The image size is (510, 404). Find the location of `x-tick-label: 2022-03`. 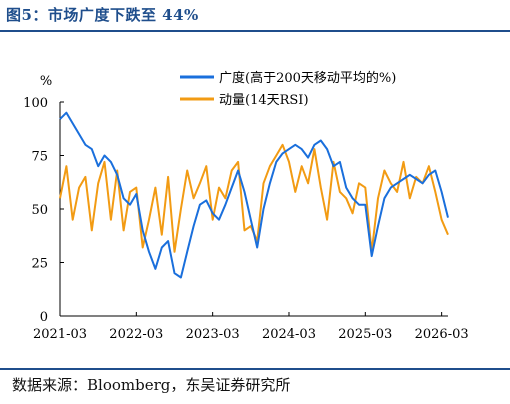

x-tick-label: 2022-03 is located at coordinates (136, 334).